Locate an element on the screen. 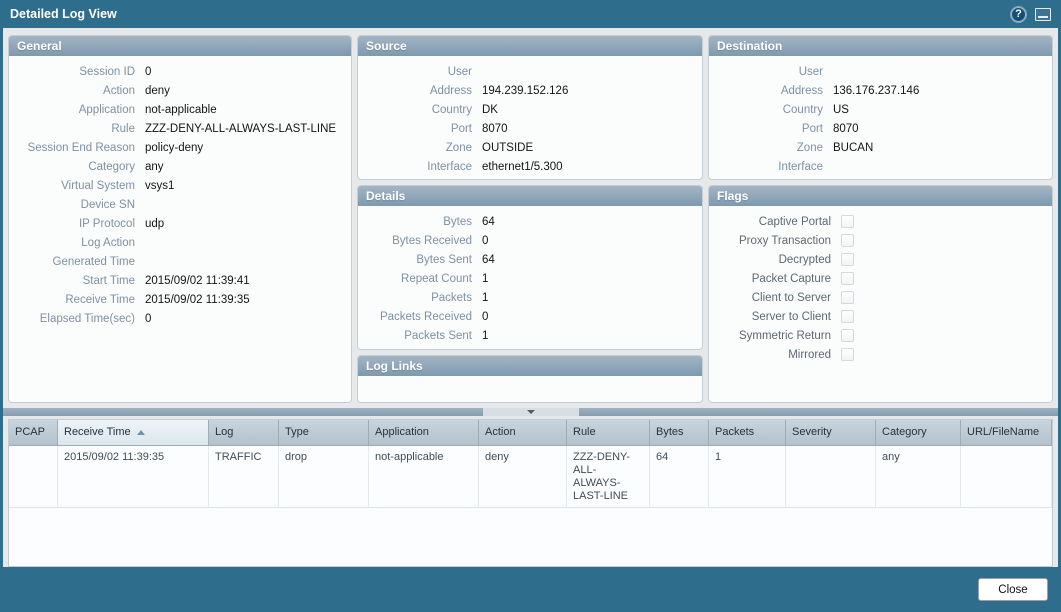  field-value: BUCAN is located at coordinates (853, 147).